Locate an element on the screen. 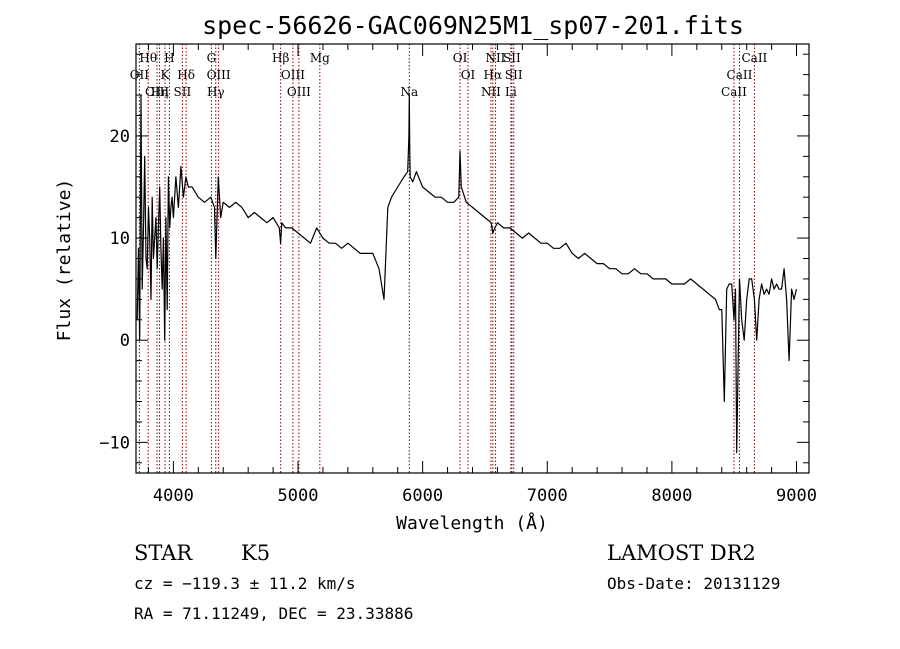 Image resolution: width=900 pixels, height=649 pixels. redshift-text: cz = −119.3 ± 11.2 km/s is located at coordinates (245, 583).